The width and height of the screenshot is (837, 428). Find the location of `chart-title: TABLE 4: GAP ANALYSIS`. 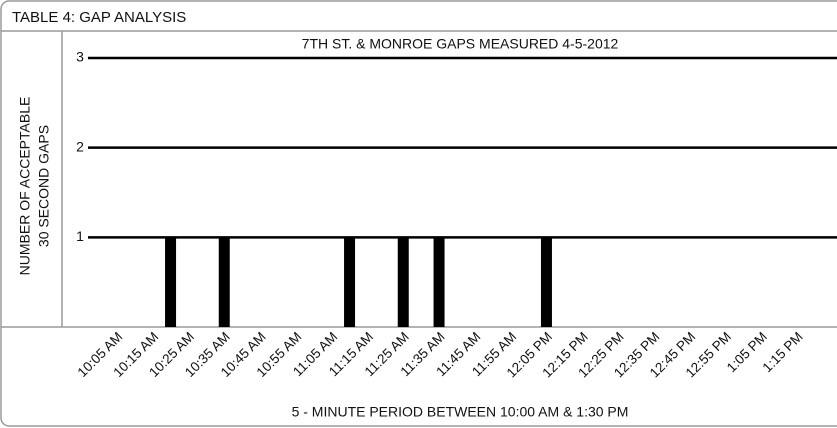

chart-title: TABLE 4: GAP ANALYSIS is located at coordinates (99, 17).